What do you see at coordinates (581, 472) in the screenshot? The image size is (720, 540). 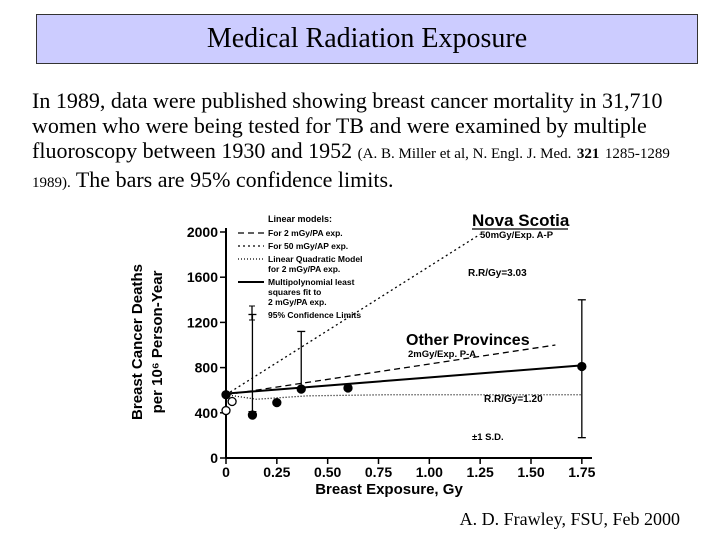 I see `x-tick-label: 1.75` at bounding box center [581, 472].